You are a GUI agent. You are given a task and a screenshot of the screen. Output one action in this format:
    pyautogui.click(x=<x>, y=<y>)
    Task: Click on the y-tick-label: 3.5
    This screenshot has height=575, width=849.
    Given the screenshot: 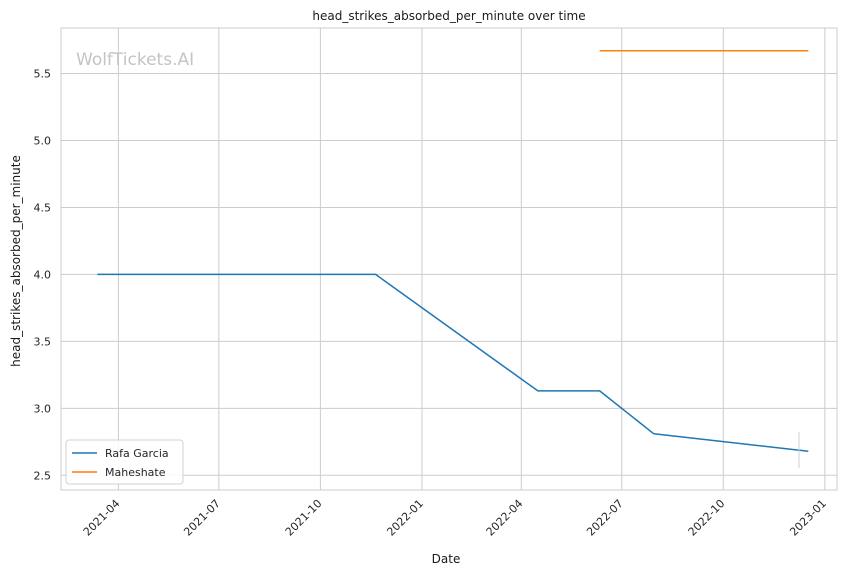 What is the action you would take?
    pyautogui.click(x=43, y=341)
    